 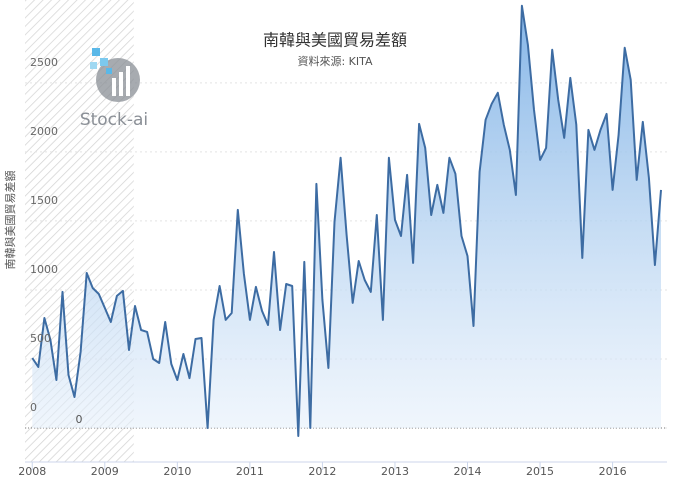 I want to click on x-tick-label: 2013, so click(x=395, y=471).